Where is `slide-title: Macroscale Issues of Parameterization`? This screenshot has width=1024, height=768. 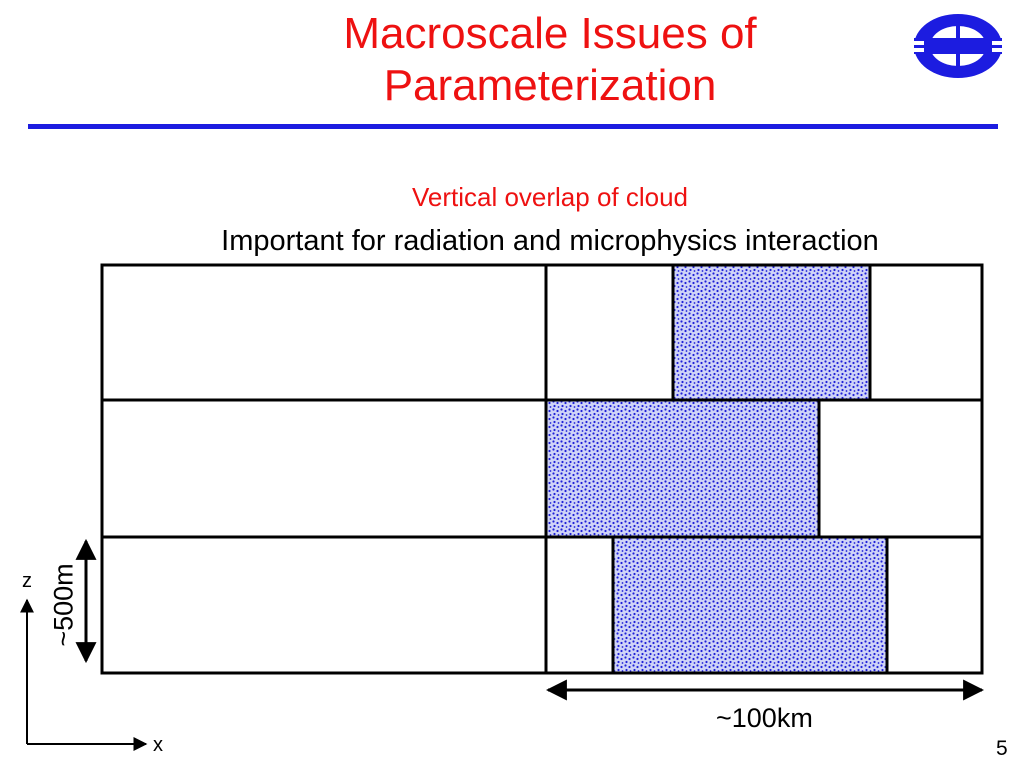 slide-title: Macroscale Issues of Parameterization is located at coordinates (550, 60).